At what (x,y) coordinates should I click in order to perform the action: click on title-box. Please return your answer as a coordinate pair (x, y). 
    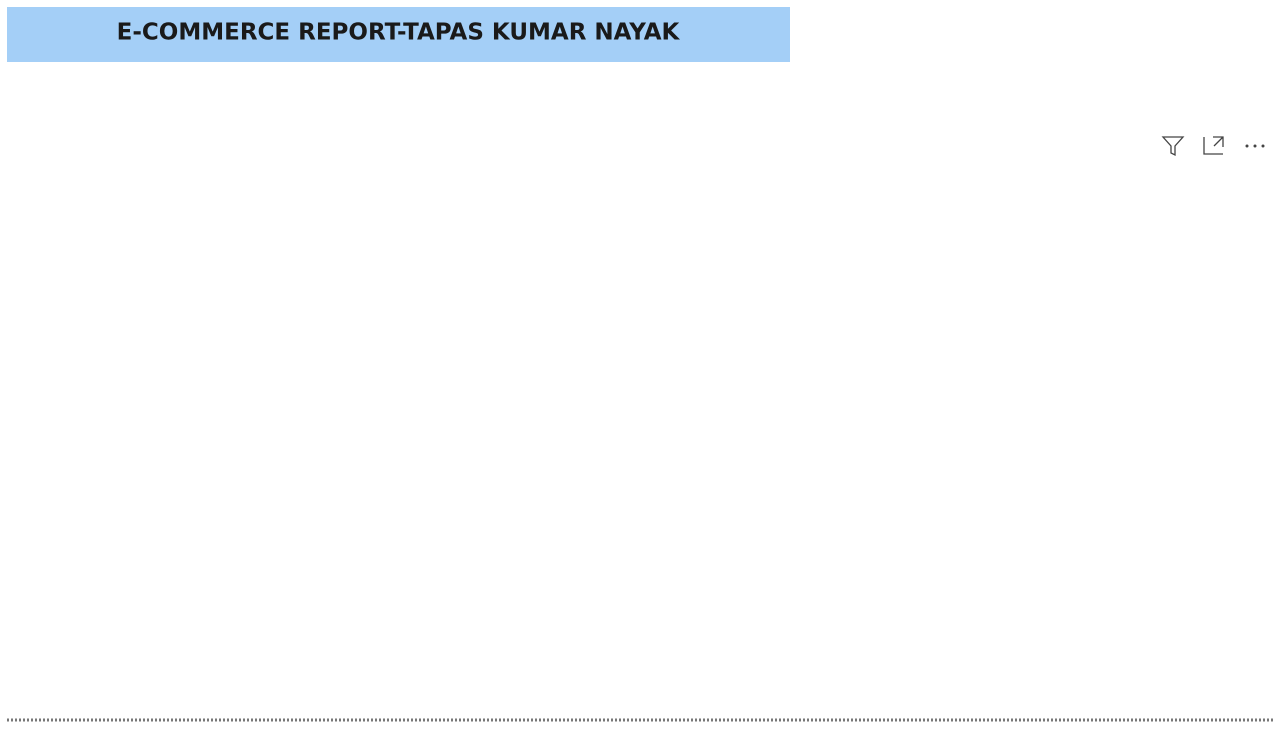
    Looking at the image, I should click on (398, 34).